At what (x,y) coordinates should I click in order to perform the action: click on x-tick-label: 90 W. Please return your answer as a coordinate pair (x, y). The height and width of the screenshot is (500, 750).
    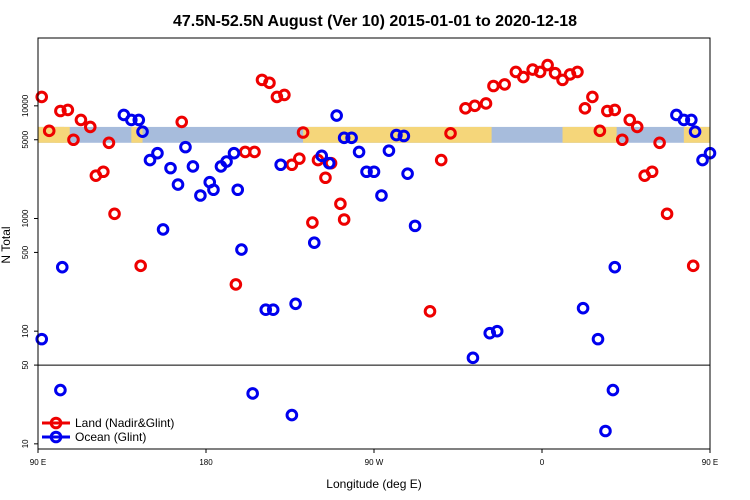
    Looking at the image, I should click on (374, 462).